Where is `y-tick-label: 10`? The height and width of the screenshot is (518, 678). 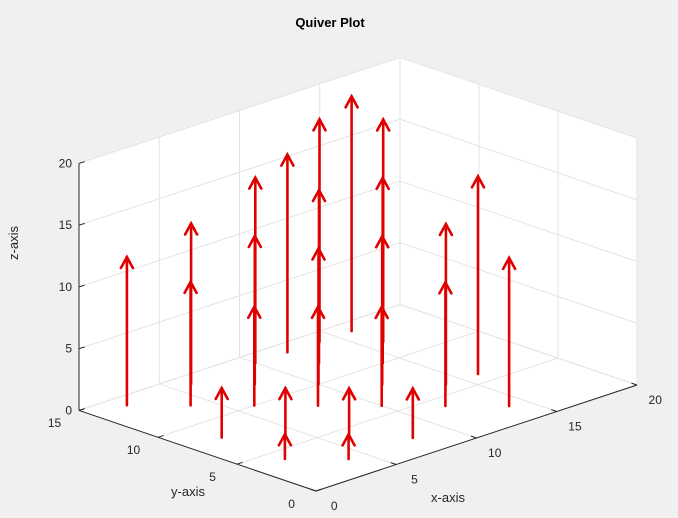
y-tick-label: 10 is located at coordinates (134, 450).